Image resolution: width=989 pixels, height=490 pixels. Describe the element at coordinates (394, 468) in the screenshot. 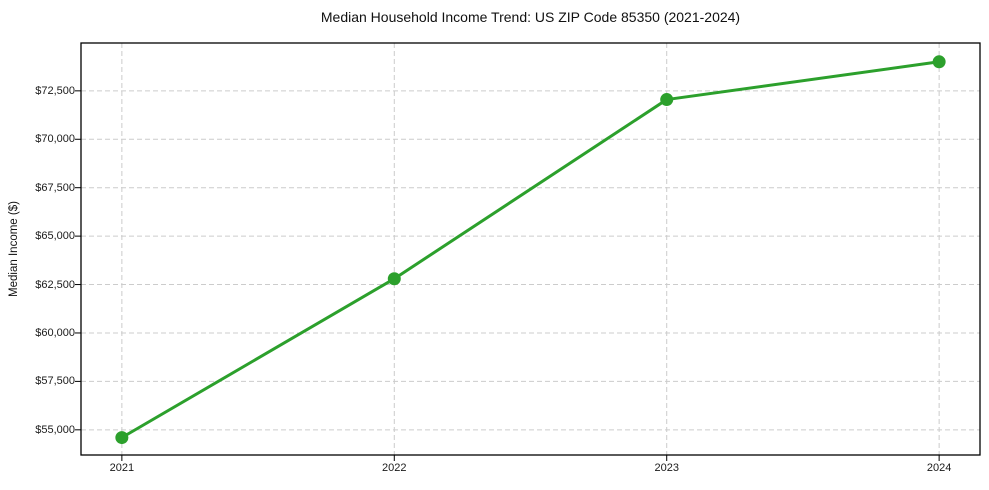

I see `x-tick-label: 2022` at that location.